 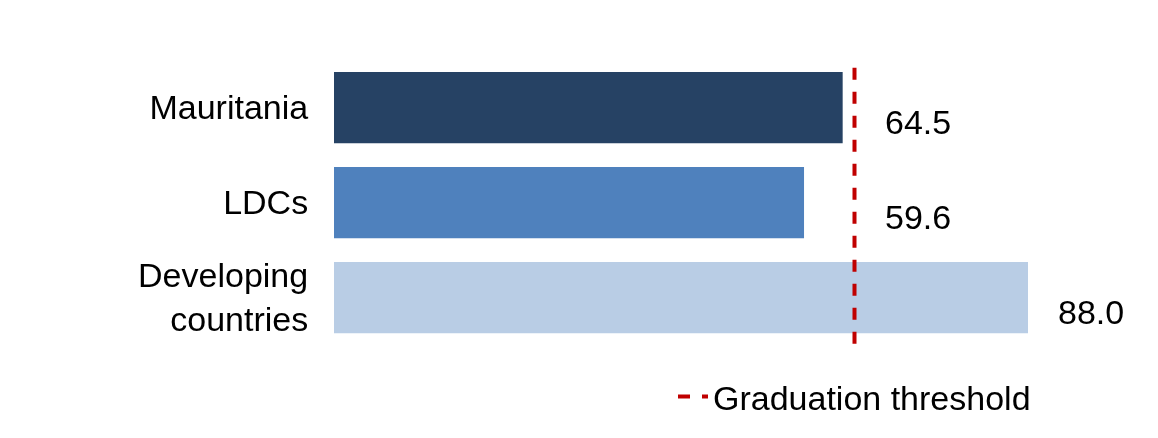 I want to click on data-label: 64.5, so click(x=918, y=122).